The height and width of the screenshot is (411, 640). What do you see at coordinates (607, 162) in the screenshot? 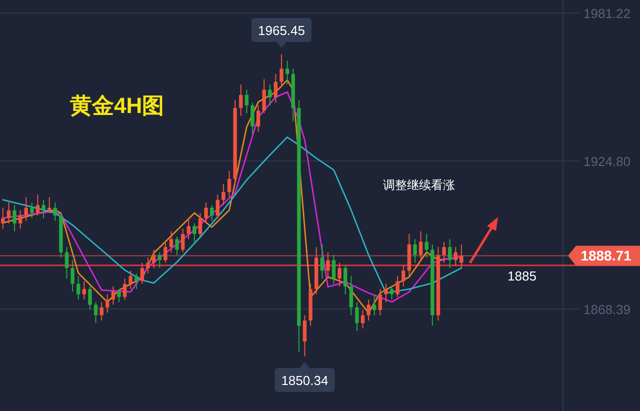
I see `y-tick-label: 1924.80` at bounding box center [607, 162].